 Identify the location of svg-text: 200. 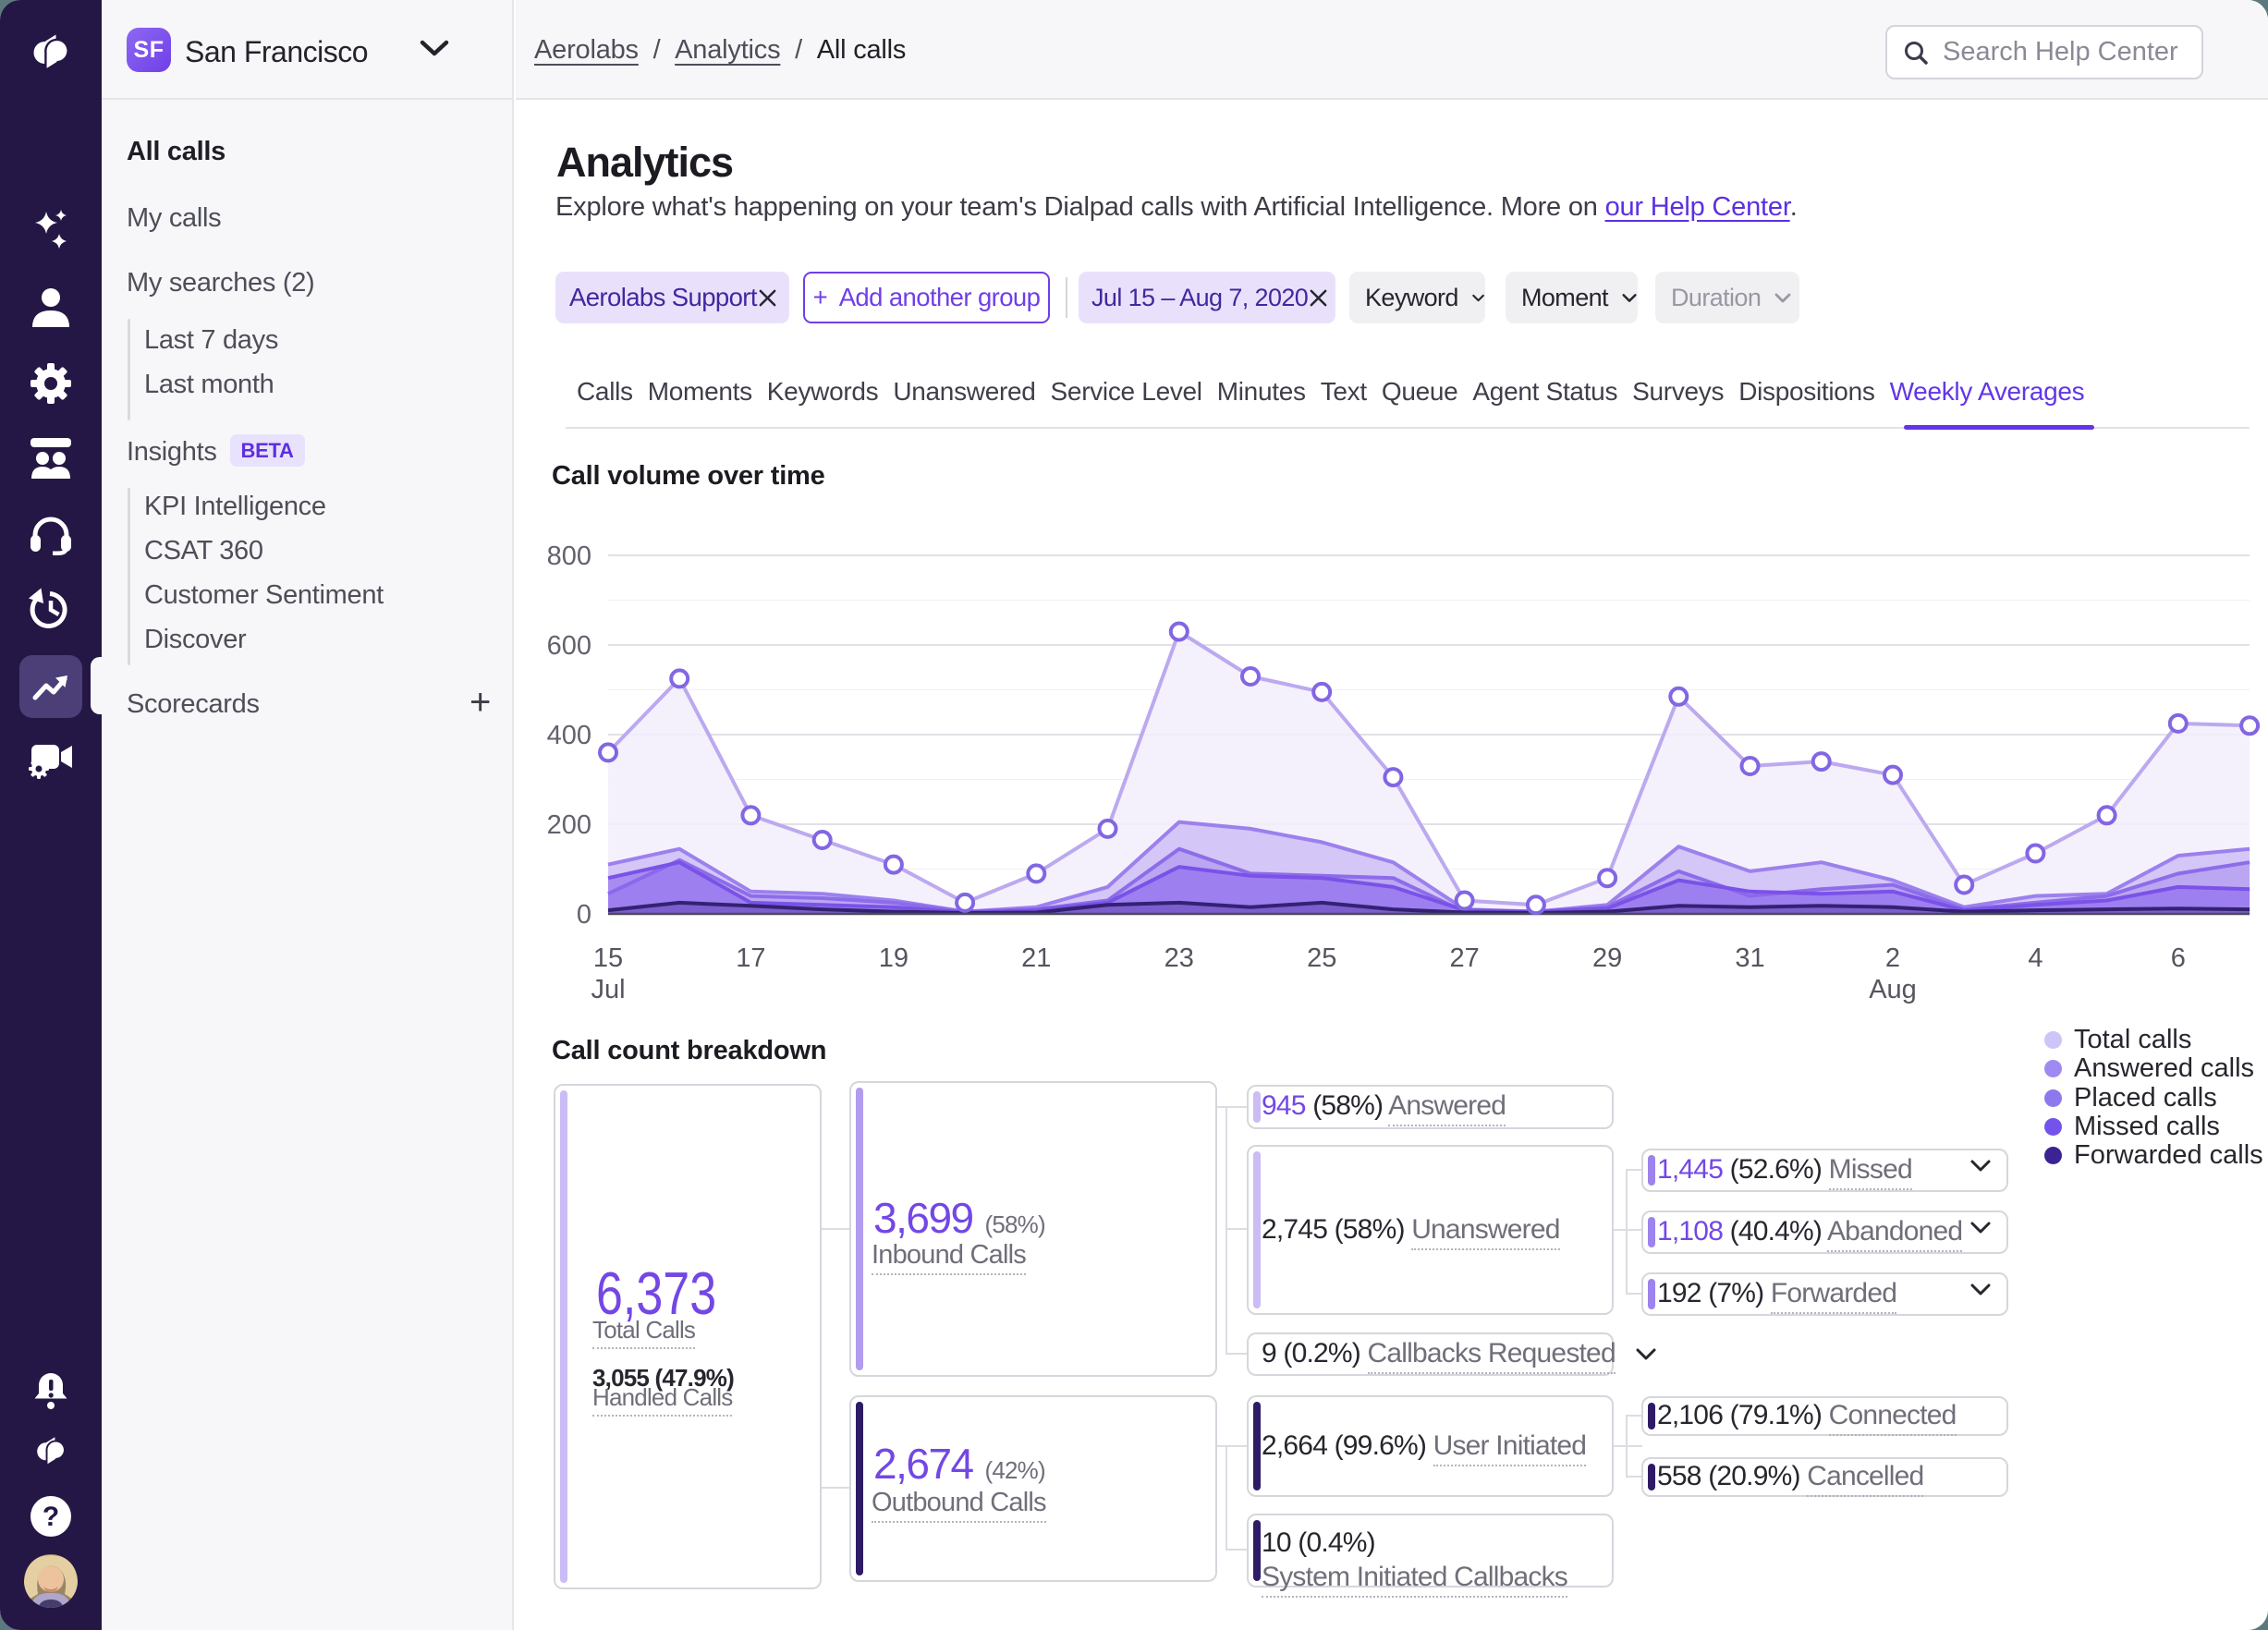
(569, 825).